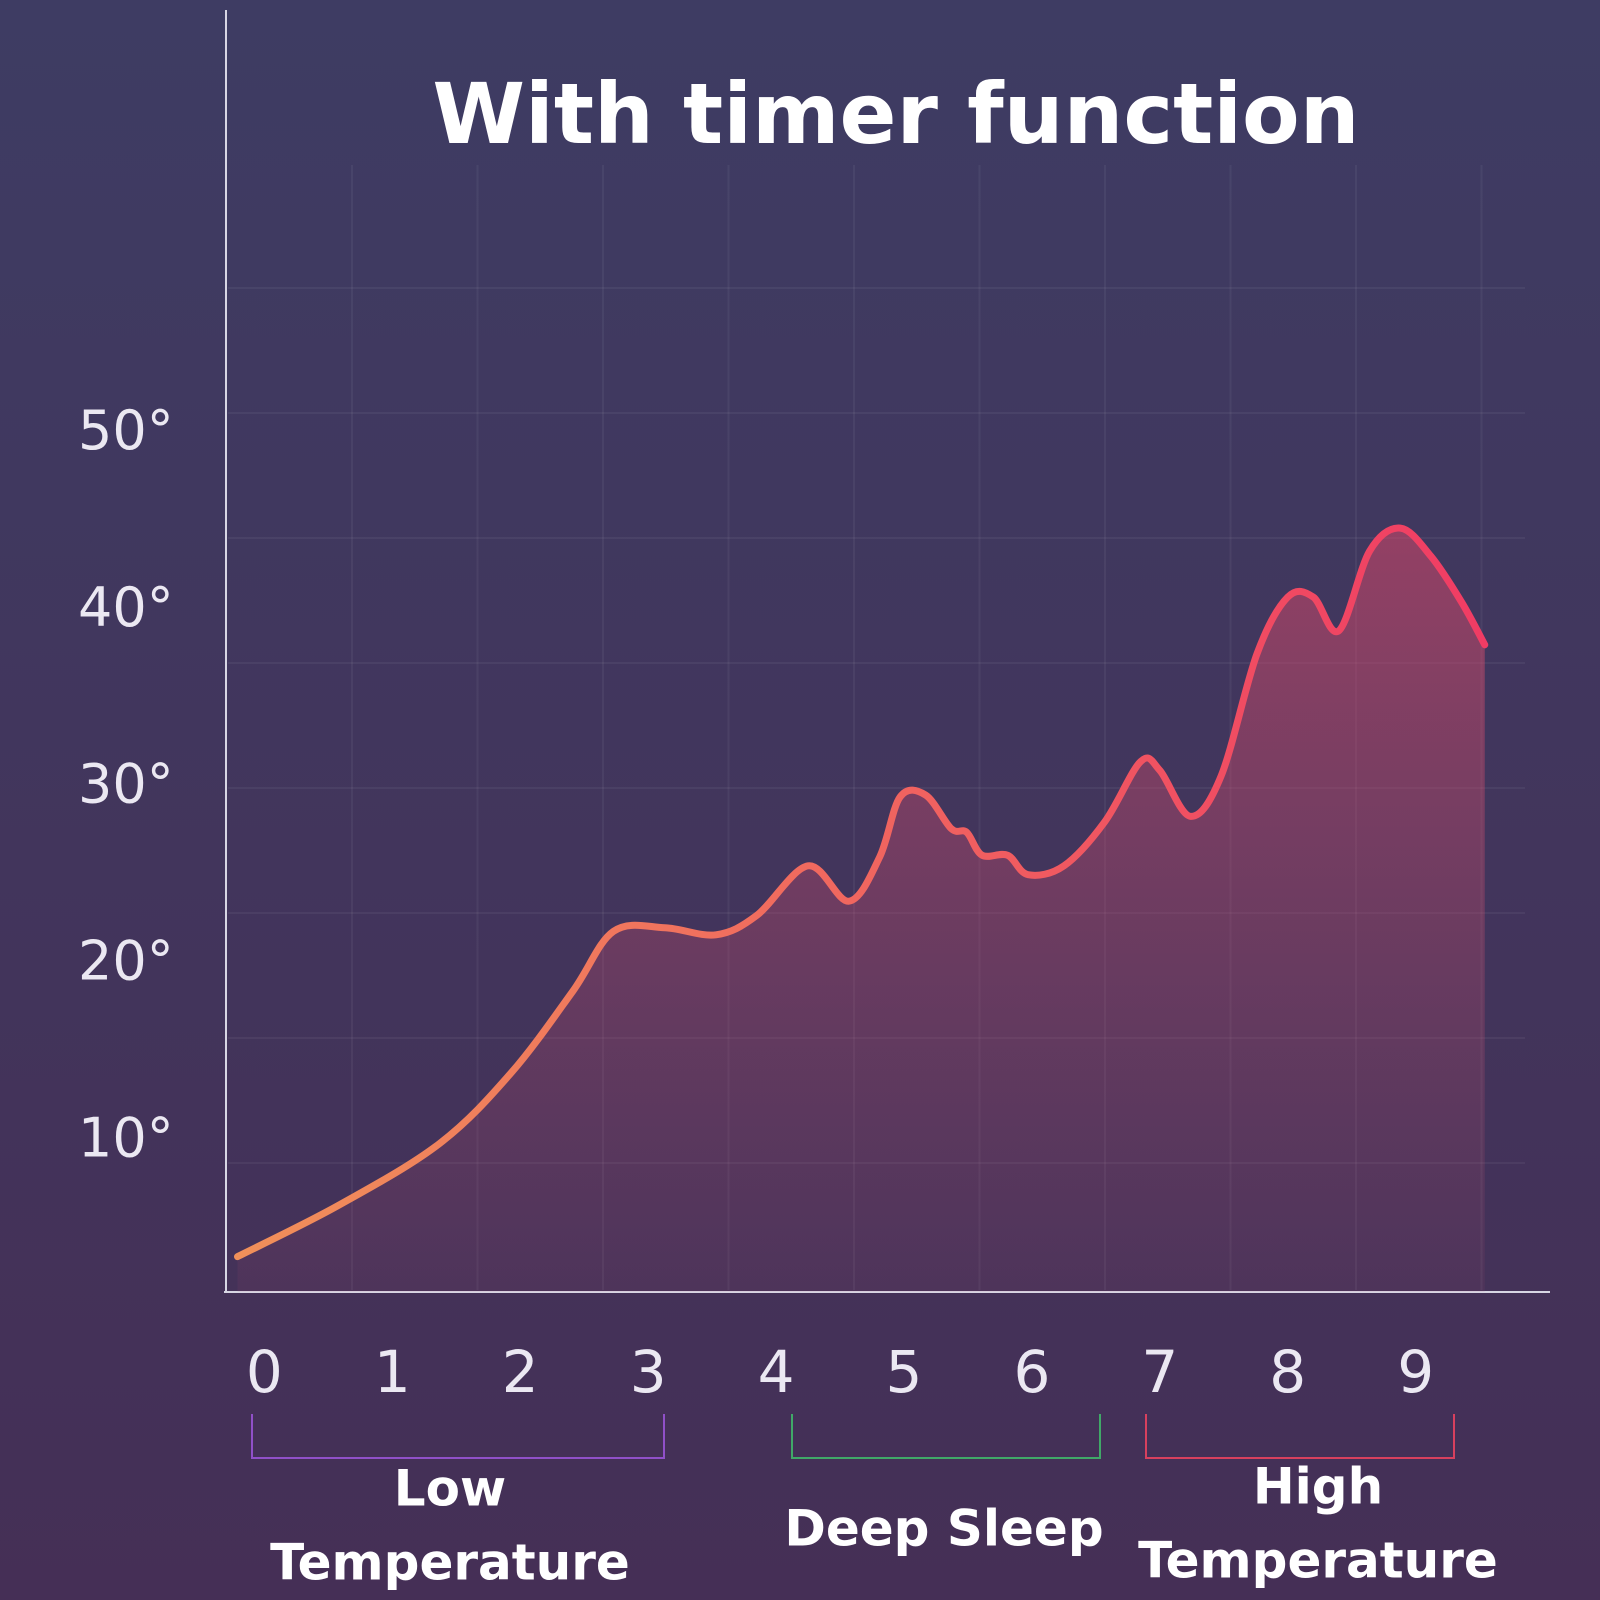 The height and width of the screenshot is (1600, 1600). I want to click on x-tick-label: 0, so click(264, 1372).